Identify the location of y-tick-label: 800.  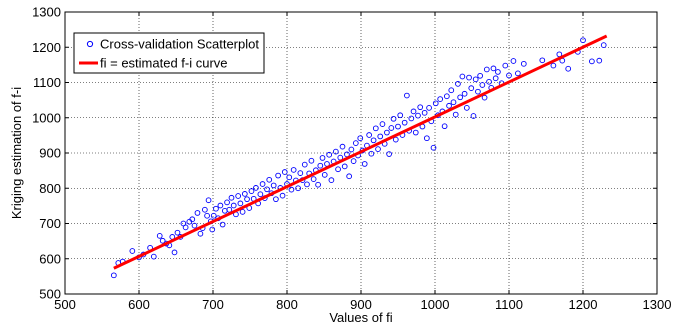
(50, 188).